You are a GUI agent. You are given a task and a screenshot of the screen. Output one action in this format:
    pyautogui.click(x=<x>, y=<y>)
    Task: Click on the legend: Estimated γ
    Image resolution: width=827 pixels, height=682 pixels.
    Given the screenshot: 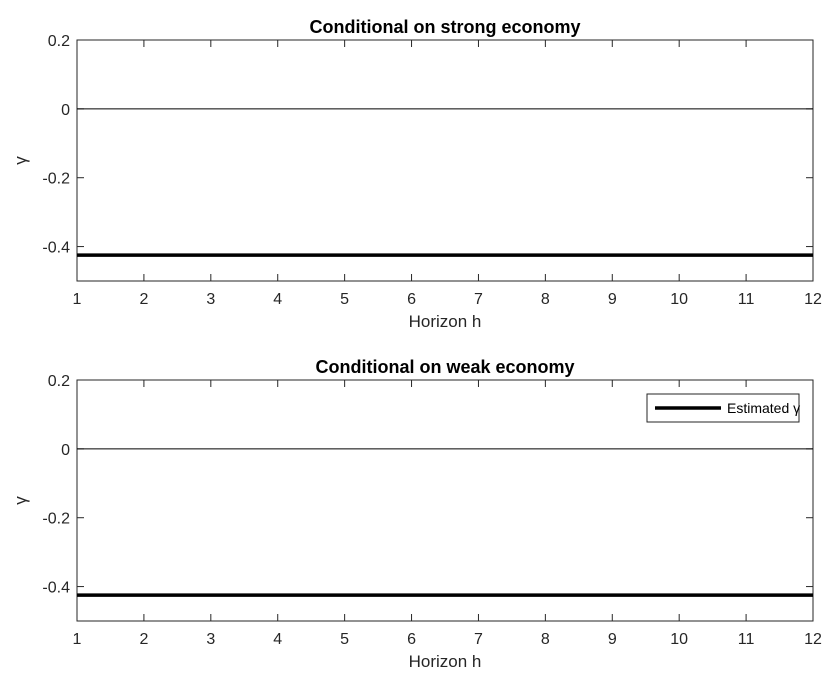 What is the action you would take?
    pyautogui.click(x=723, y=408)
    